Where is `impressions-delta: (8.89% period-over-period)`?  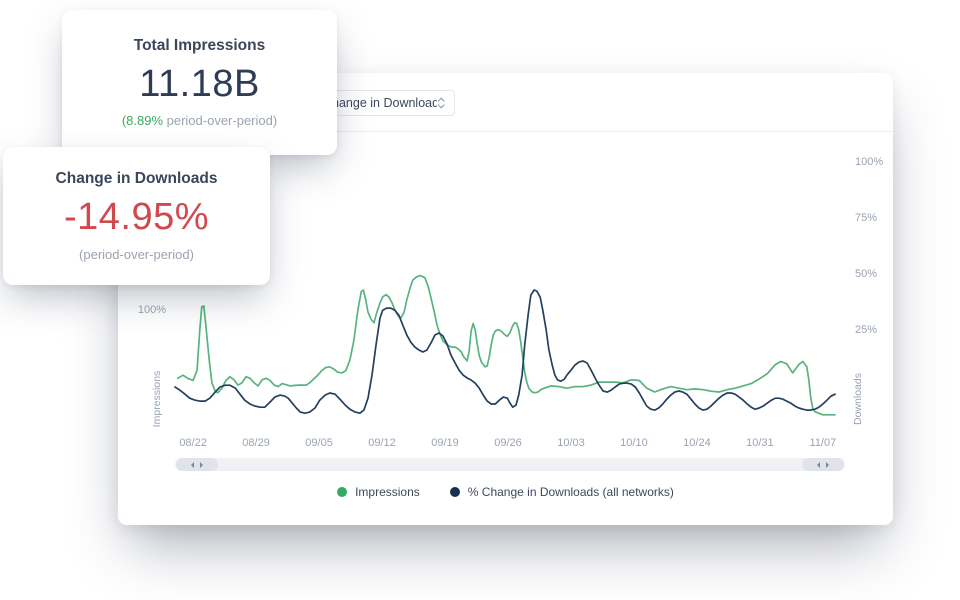 impressions-delta: (8.89% period-over-period) is located at coordinates (199, 120).